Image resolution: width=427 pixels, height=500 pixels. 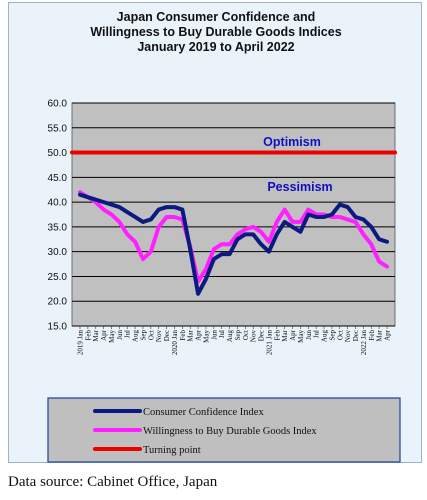 What do you see at coordinates (230, 431) in the screenshot?
I see `legend-label: Willingness to Buy Durable Goods Index` at bounding box center [230, 431].